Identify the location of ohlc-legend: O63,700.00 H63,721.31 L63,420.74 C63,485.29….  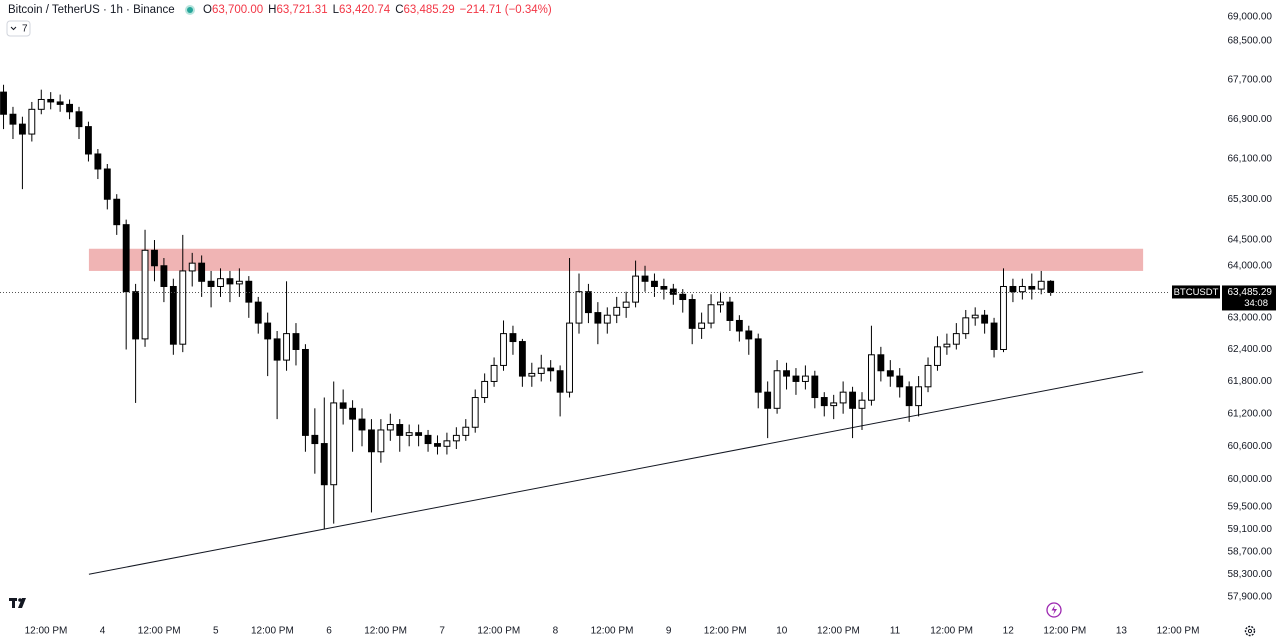
(377, 10).